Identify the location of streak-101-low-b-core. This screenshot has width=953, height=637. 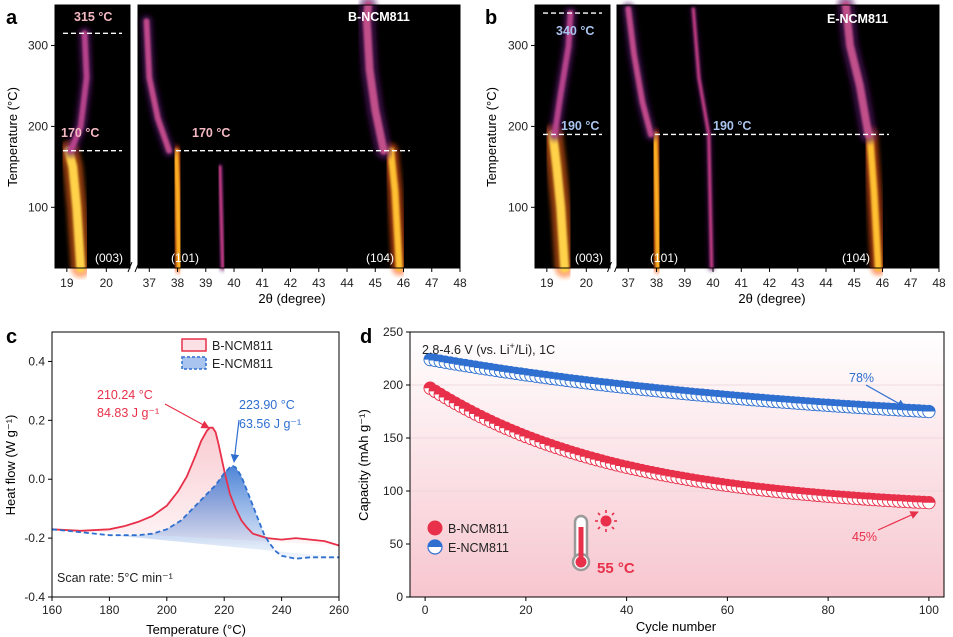
(656, 201).